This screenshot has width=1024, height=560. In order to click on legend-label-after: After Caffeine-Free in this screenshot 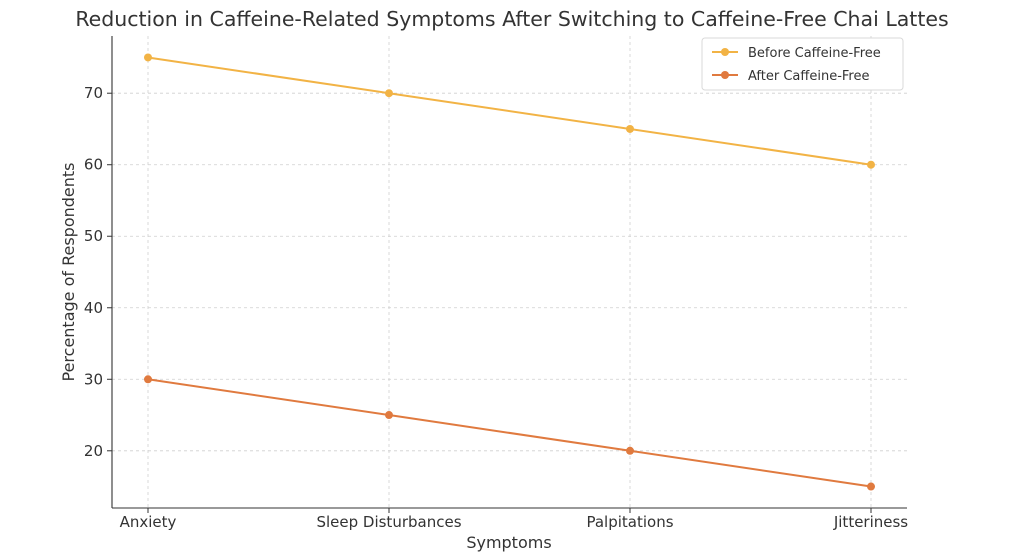, I will do `click(808, 76)`.